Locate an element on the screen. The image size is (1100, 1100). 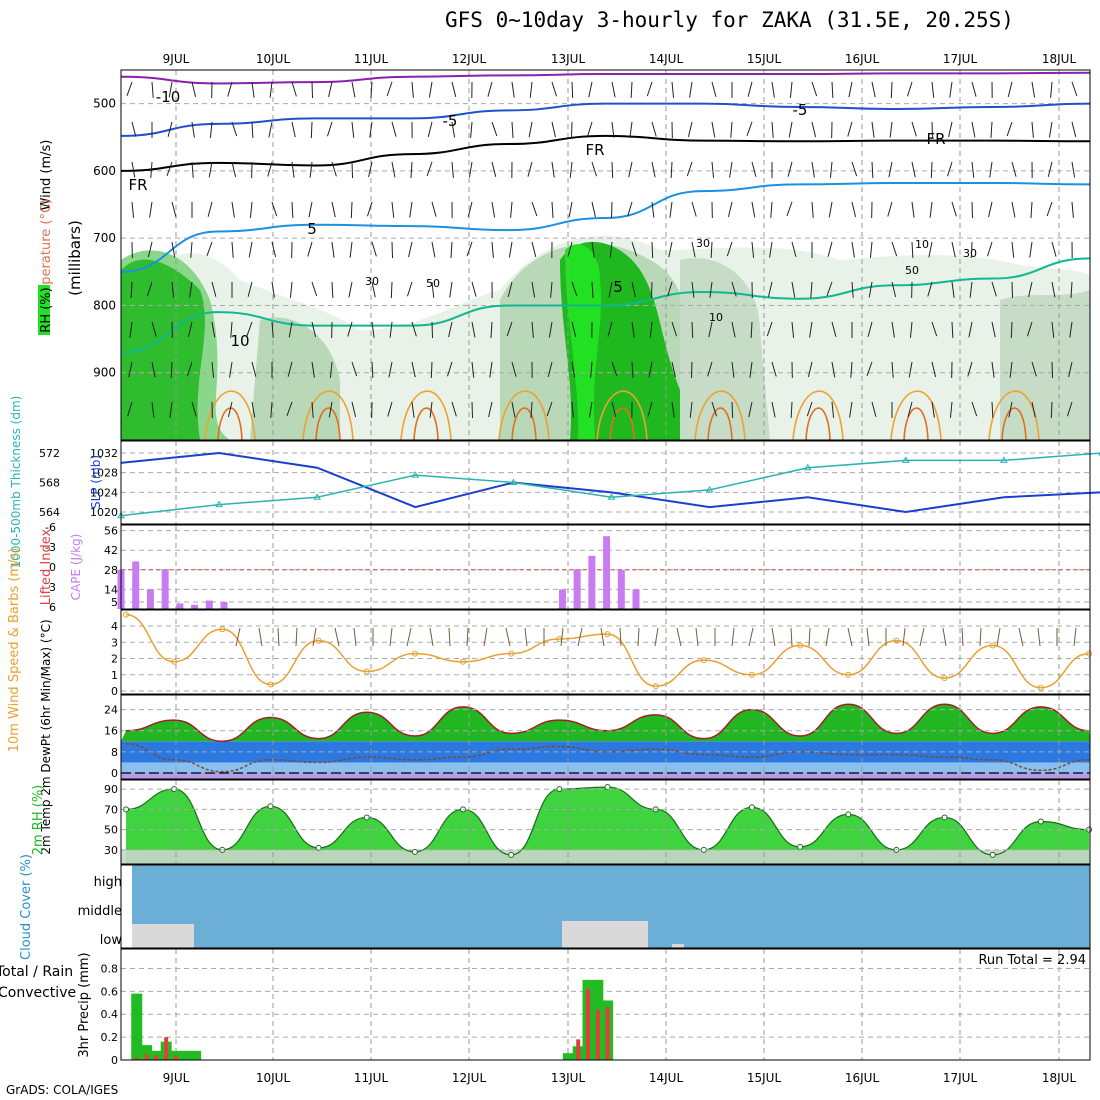
contour-label: 50 is located at coordinates (433, 283).